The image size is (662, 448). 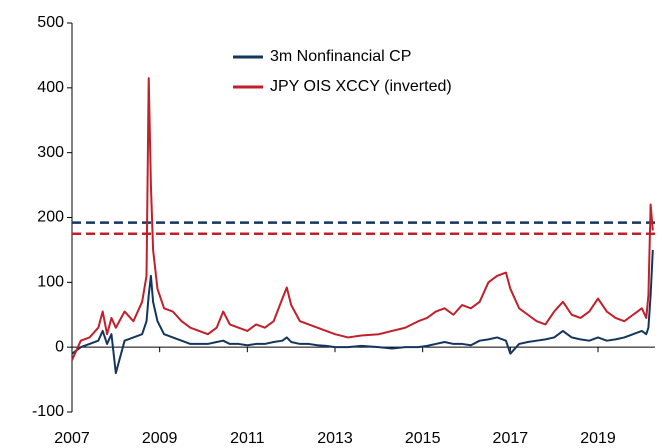 I want to click on x-tick-label: 2015, so click(x=423, y=438).